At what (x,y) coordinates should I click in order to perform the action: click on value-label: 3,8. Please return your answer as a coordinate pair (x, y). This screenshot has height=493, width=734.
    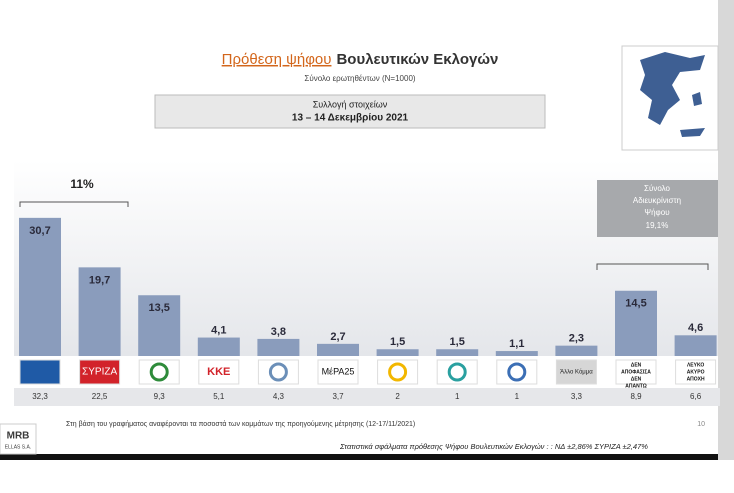
    Looking at the image, I should click on (278, 332).